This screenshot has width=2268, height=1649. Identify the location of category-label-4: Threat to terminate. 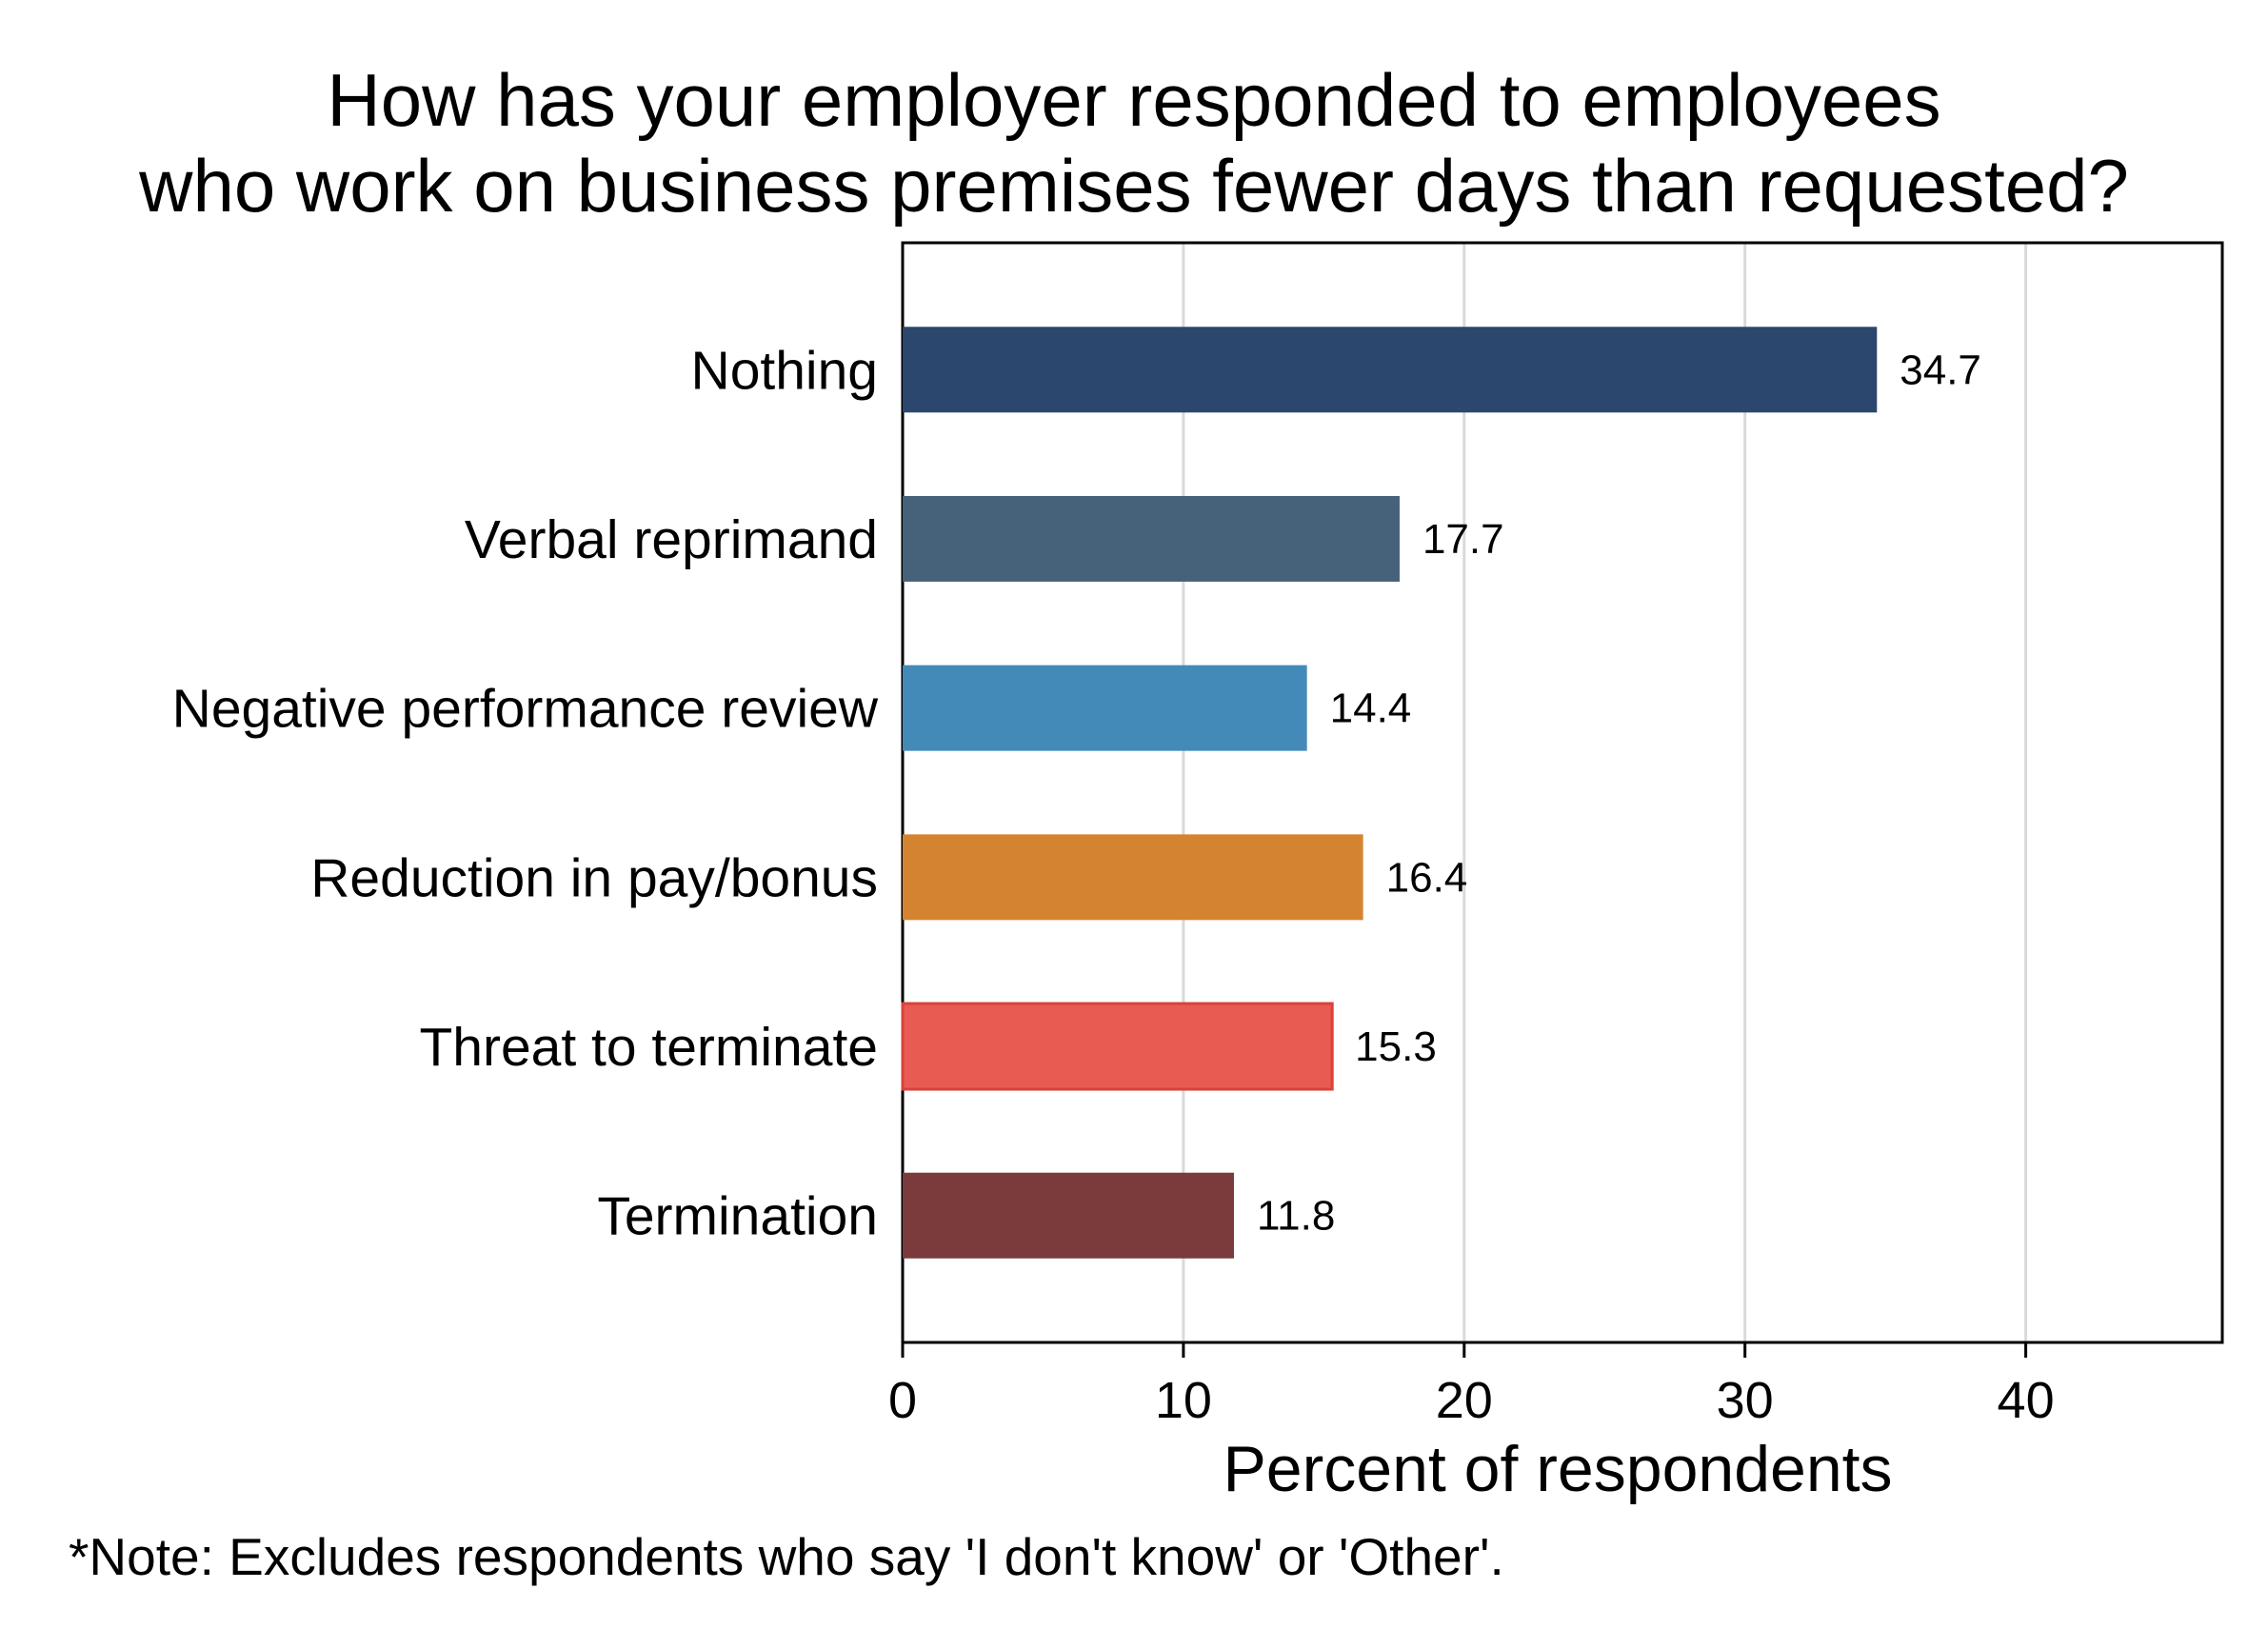
(648, 1047).